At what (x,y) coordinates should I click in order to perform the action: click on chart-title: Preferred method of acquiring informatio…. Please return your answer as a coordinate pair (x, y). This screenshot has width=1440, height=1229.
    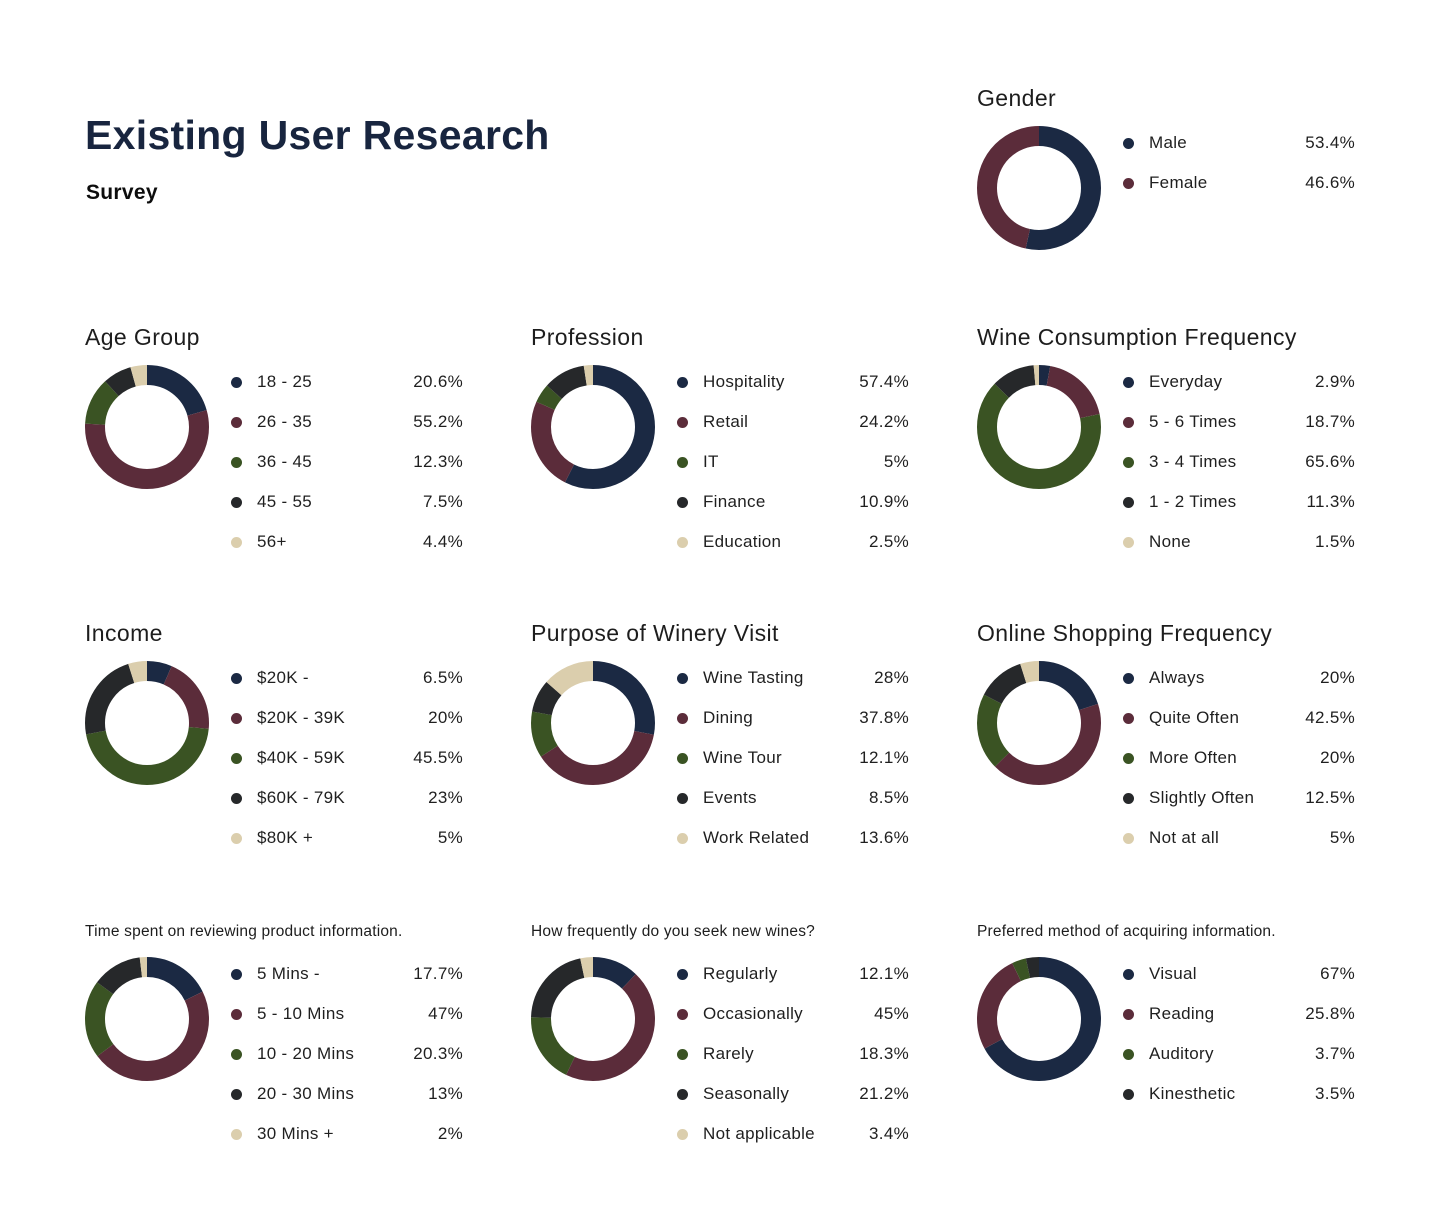
    Looking at the image, I should click on (1126, 931).